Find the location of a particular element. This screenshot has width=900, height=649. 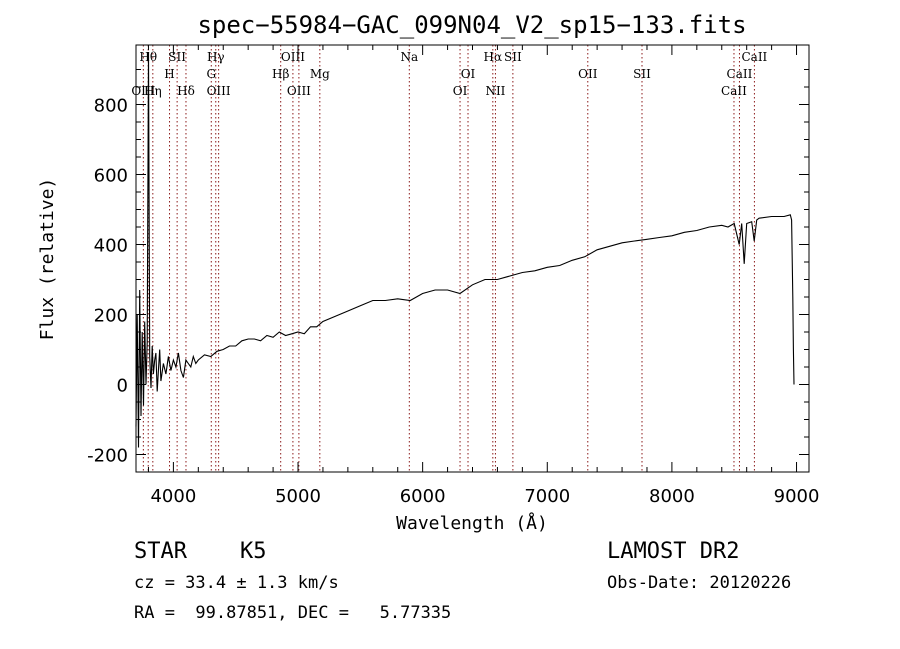

line-label-10: Hβ is located at coordinates (280, 74).